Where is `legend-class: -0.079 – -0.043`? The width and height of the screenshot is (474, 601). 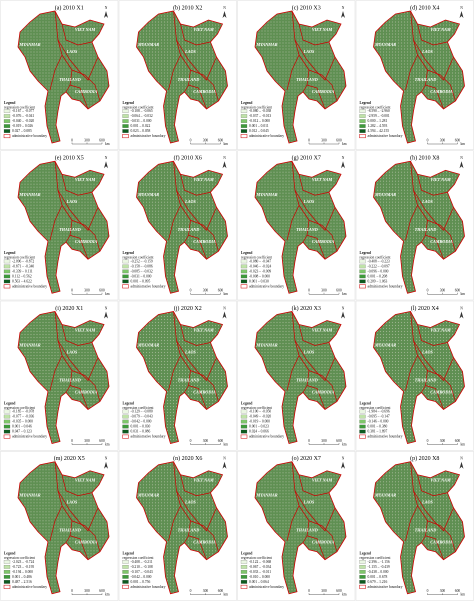
legend-class: -0.079 – -0.043 is located at coordinates (142, 417).